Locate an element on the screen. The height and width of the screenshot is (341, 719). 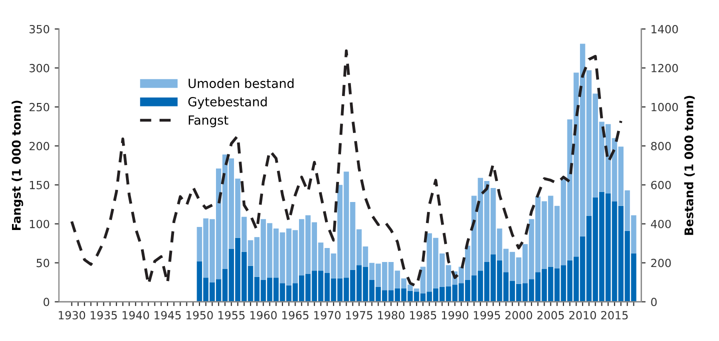
y2-tick-label: 0 is located at coordinates (654, 302).